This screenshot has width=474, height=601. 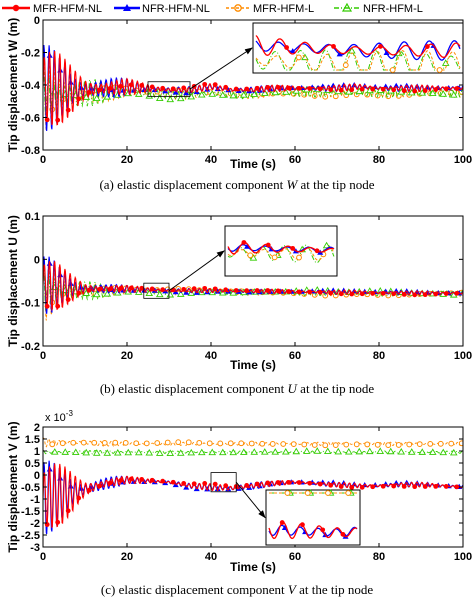 I want to click on caption-symbol: U, so click(x=293, y=388).